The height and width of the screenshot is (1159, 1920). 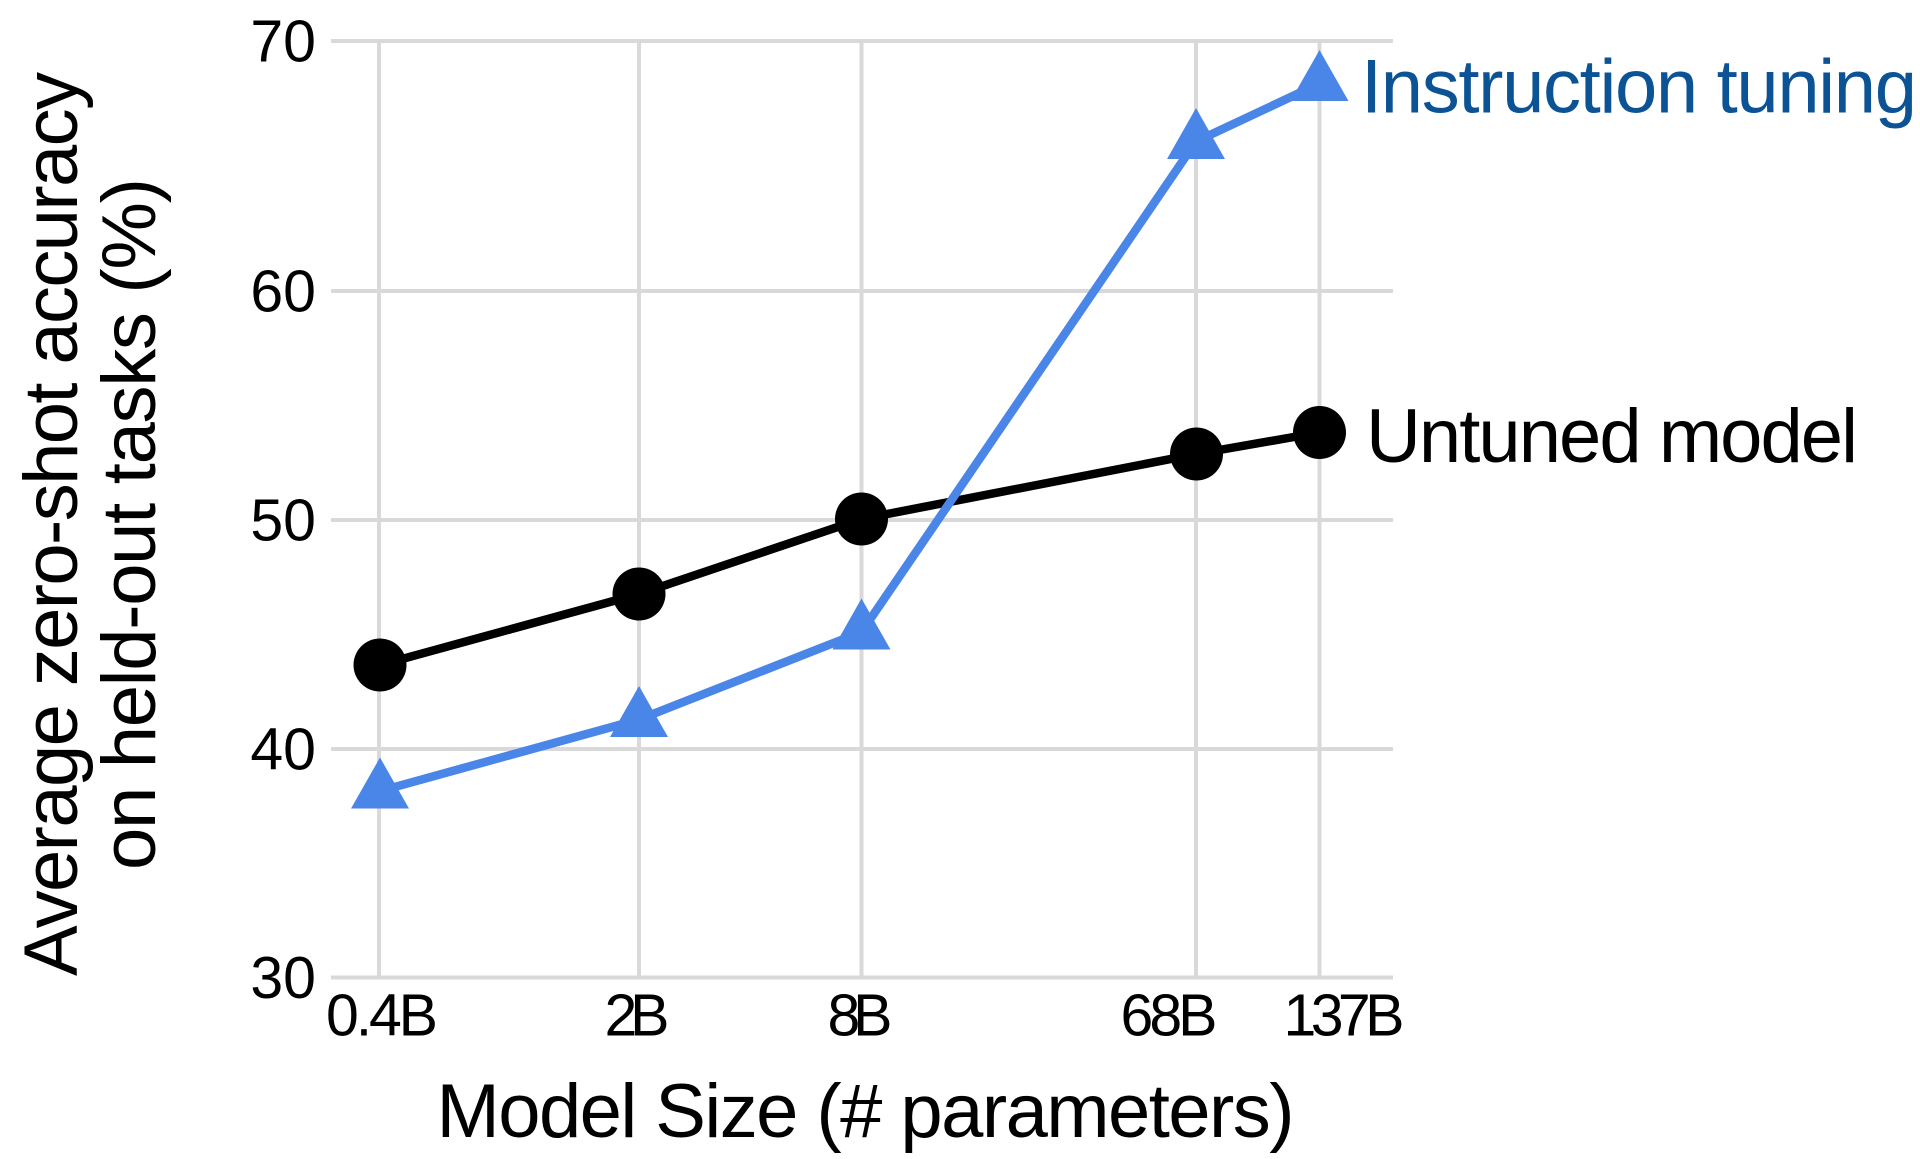 What do you see at coordinates (283, 292) in the screenshot?
I see `svg-text: 60` at bounding box center [283, 292].